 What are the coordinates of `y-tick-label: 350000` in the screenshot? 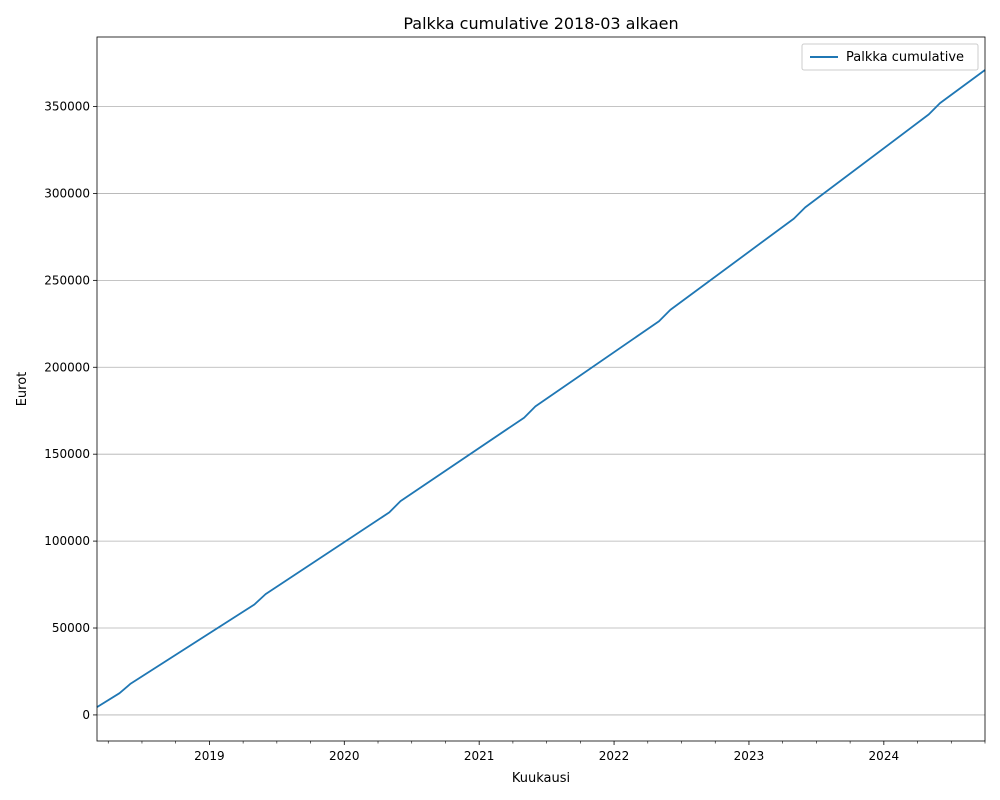 It's located at (67, 107).